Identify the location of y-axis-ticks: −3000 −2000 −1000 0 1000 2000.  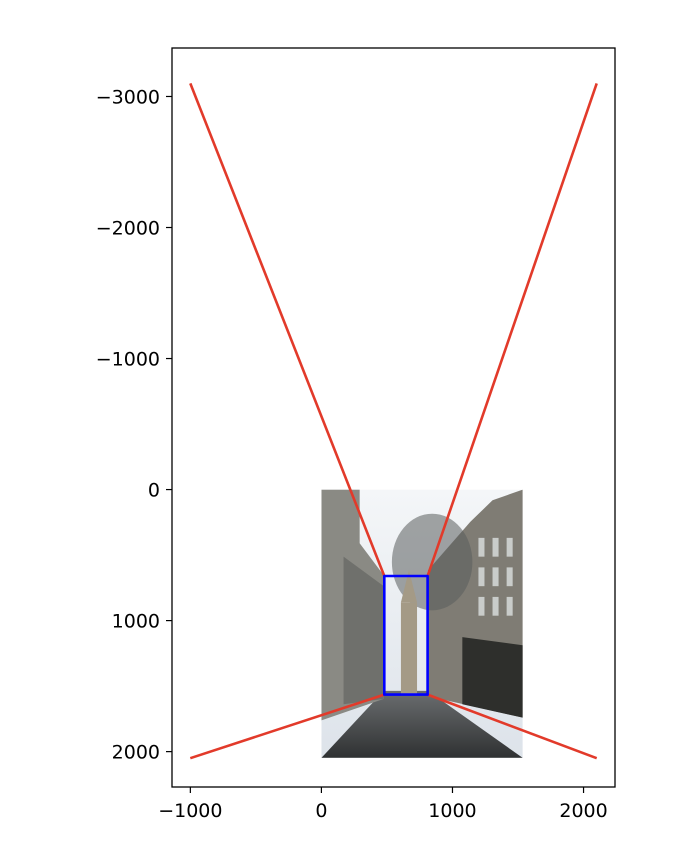
(134, 425).